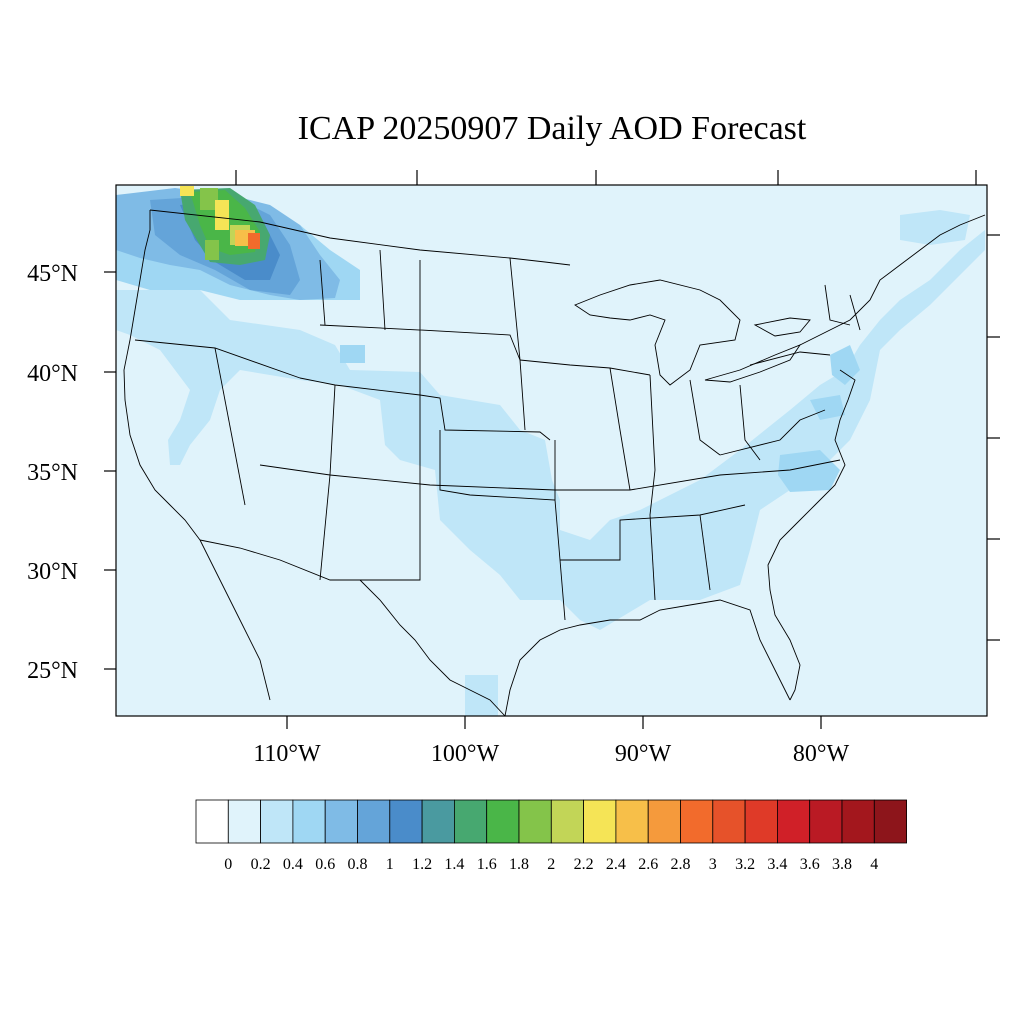 This screenshot has height=1024, width=1024. Describe the element at coordinates (228, 864) in the screenshot. I see `colorbar-tick-label: 0` at that location.